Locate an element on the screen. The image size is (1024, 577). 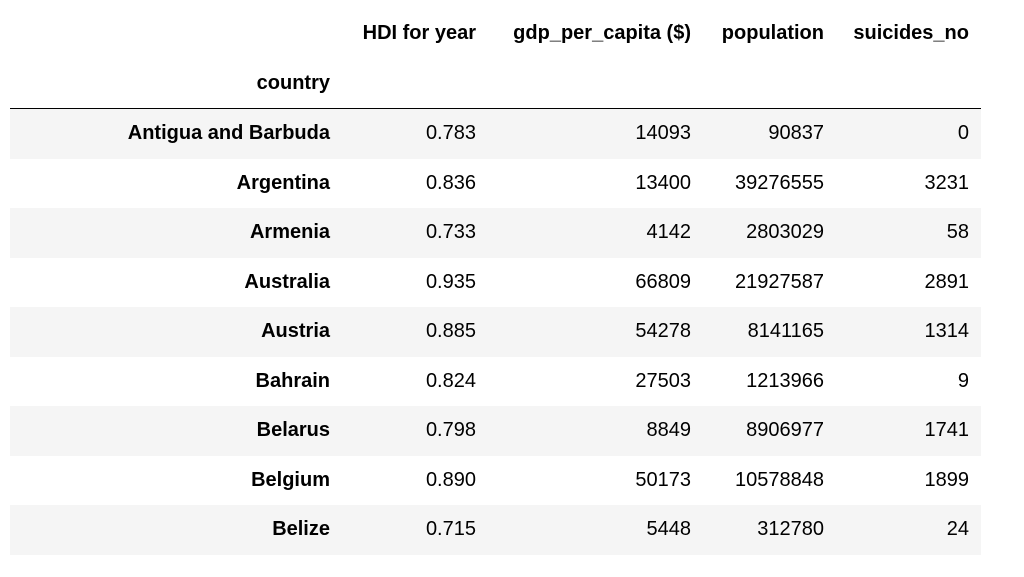
cell-population: 8906977 is located at coordinates (785, 430).